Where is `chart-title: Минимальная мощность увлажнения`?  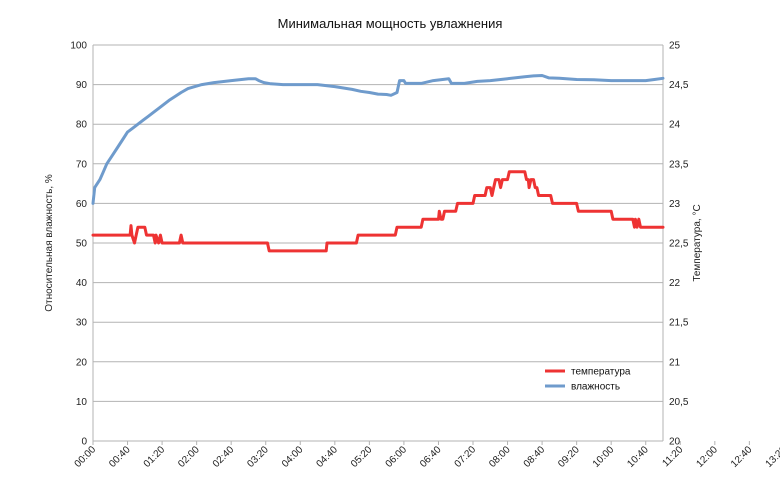 chart-title: Минимальная мощность увлажнения is located at coordinates (390, 23).